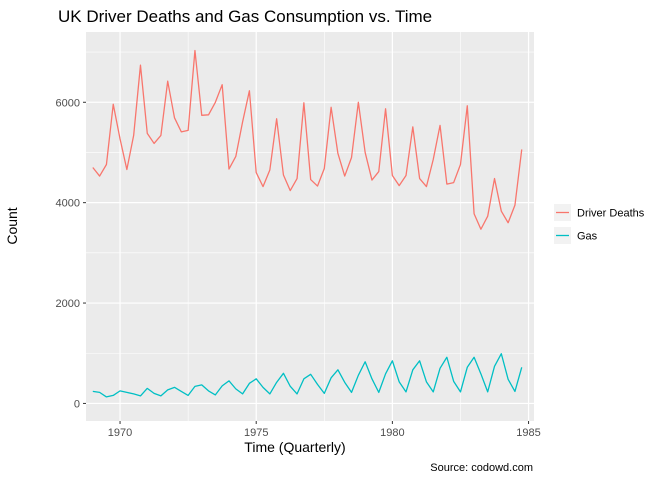  What do you see at coordinates (68, 103) in the screenshot?
I see `y-tick-label: 6000` at bounding box center [68, 103].